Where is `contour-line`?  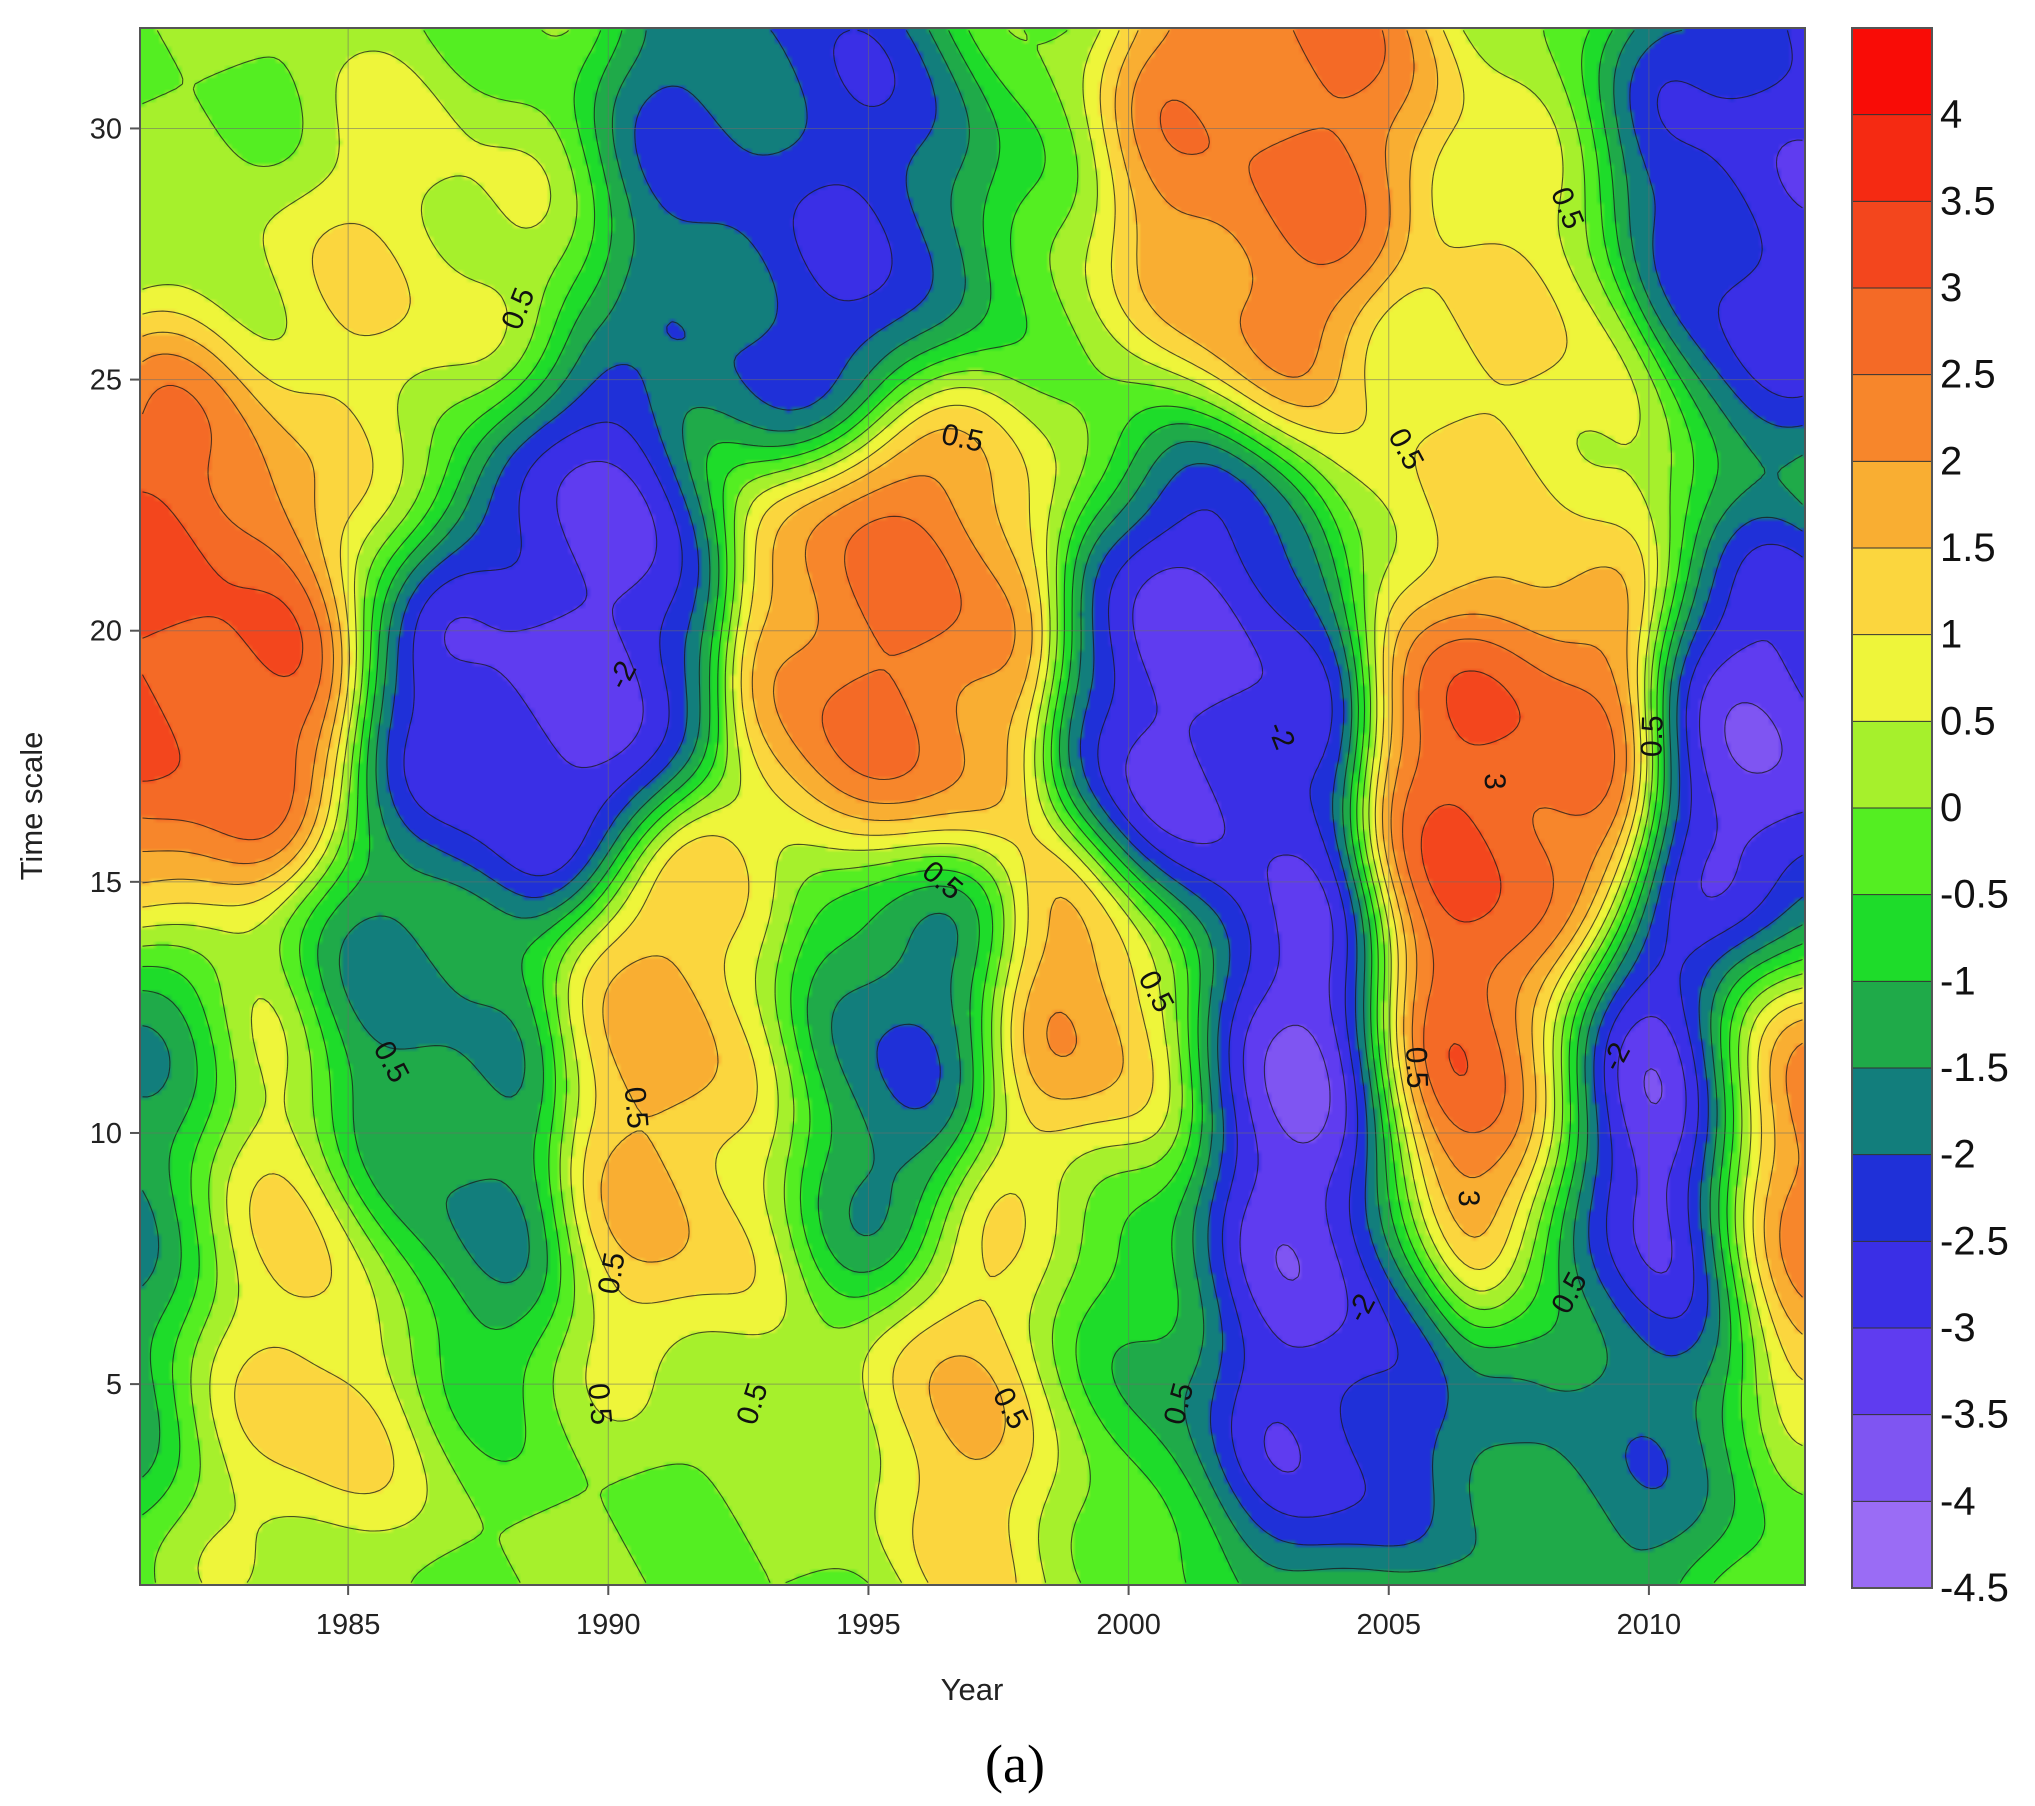 contour-line is located at coordinates (1523, 991).